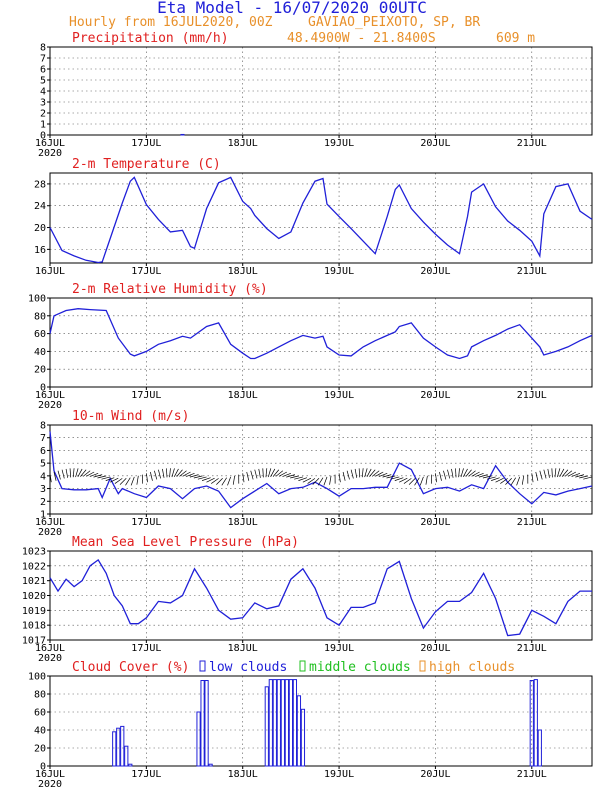 The width and height of the screenshot is (612, 792). What do you see at coordinates (37, 677) in the screenshot?
I see `y-tick-label: 100` at bounding box center [37, 677].